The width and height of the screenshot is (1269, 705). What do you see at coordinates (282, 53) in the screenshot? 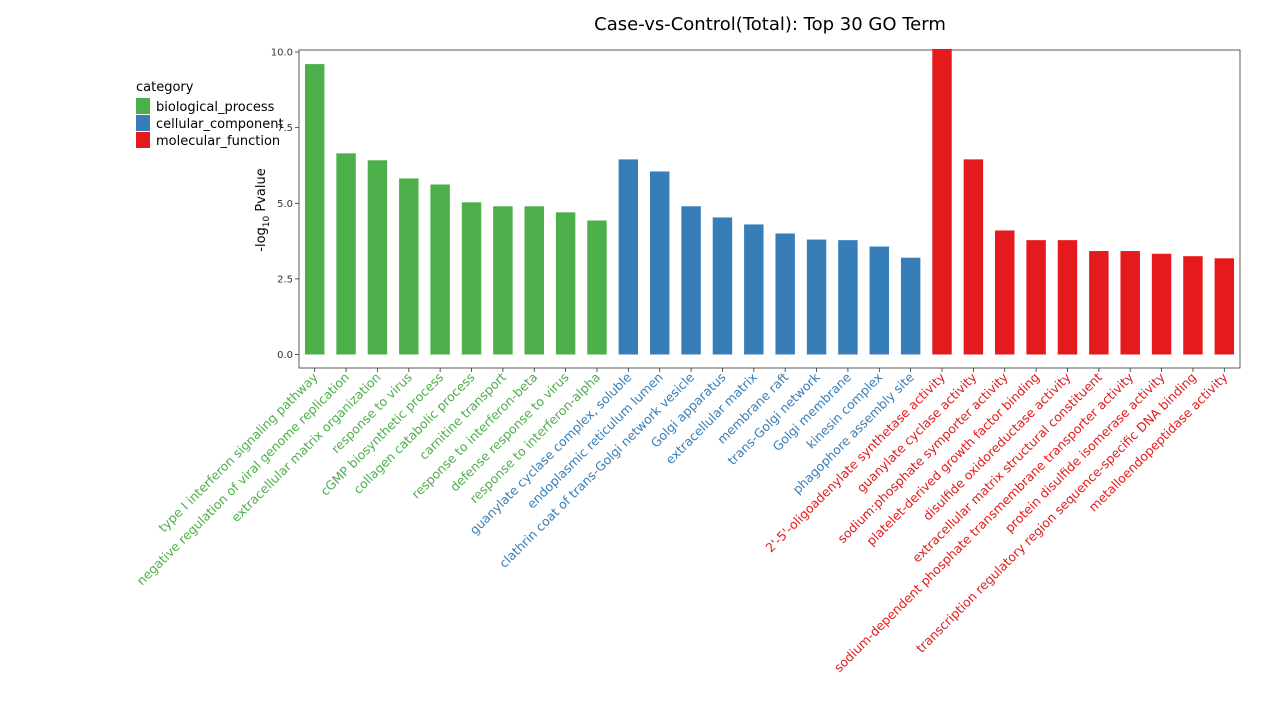
I see `y-tick-label: 10.0` at bounding box center [282, 53].